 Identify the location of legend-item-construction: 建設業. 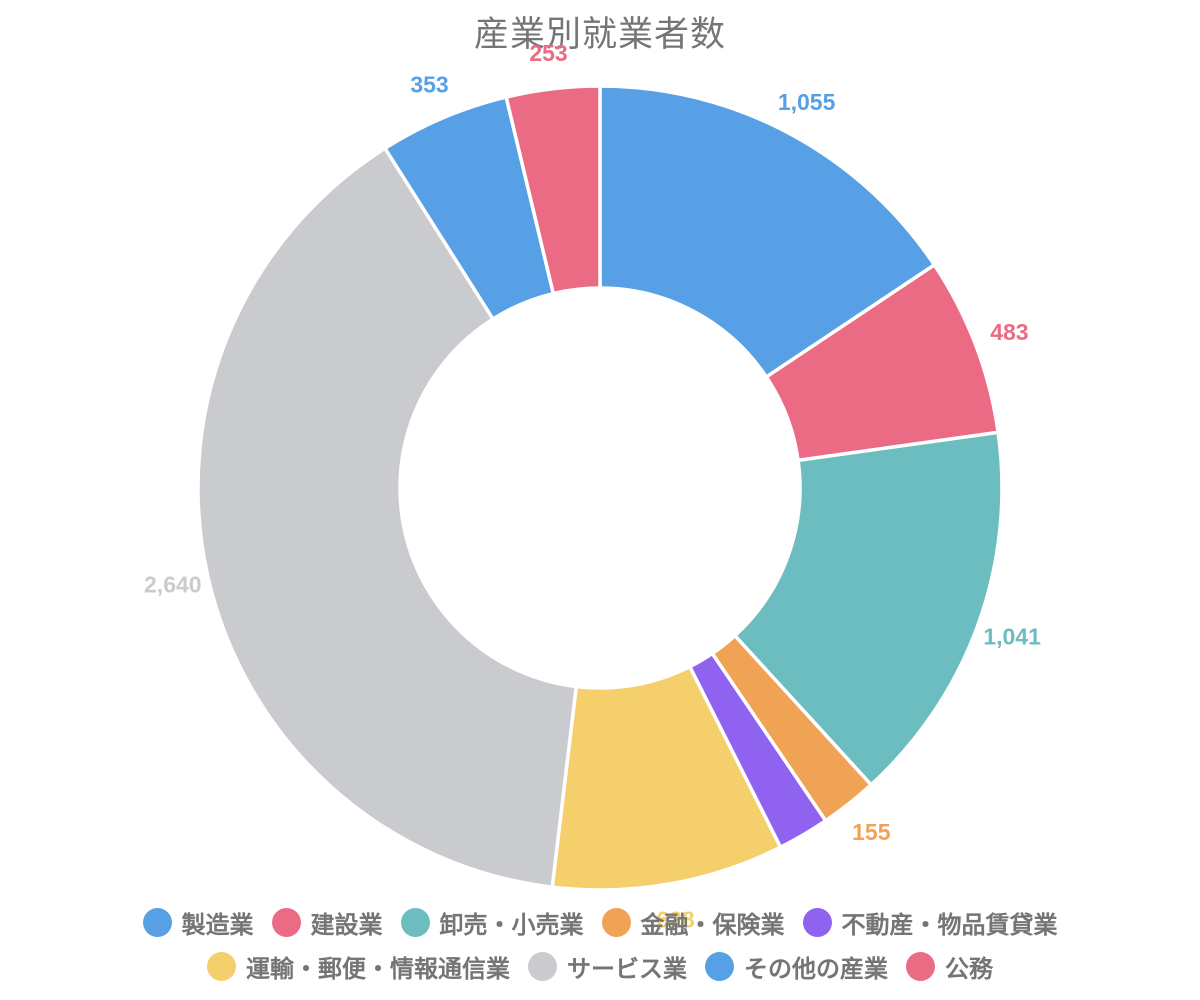
(327, 922).